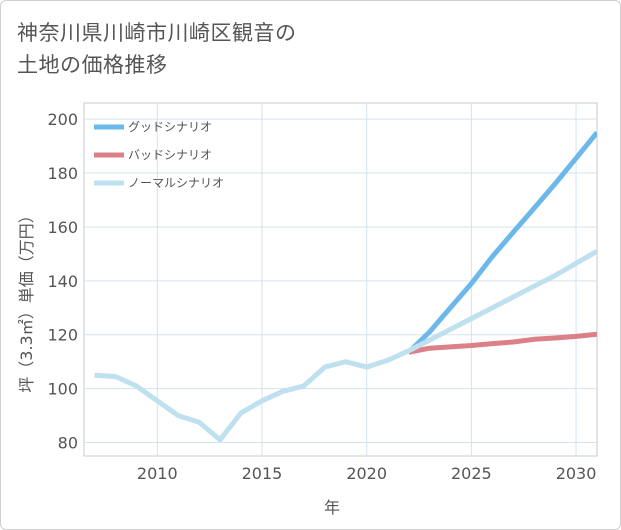 The width and height of the screenshot is (621, 530). Describe the element at coordinates (176, 183) in the screenshot. I see `legend-label-2: ノーマルシナリオ` at that location.